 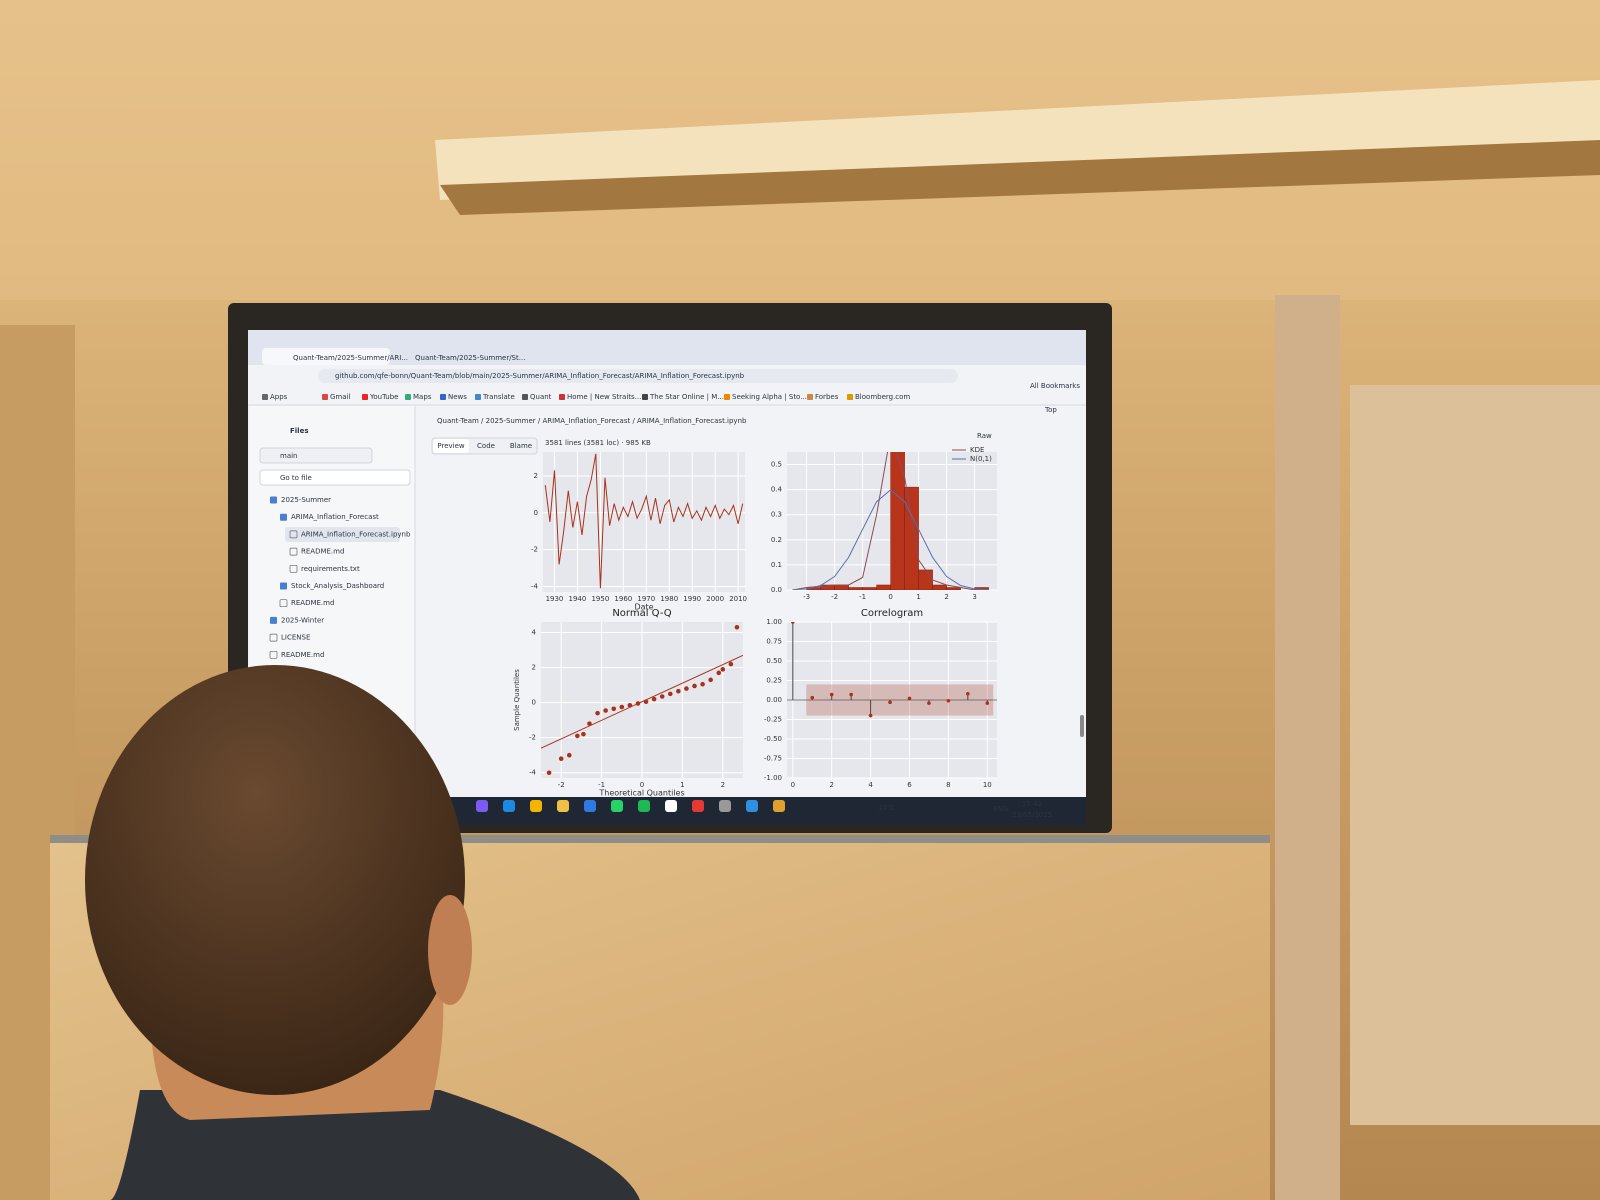 I want to click on y-tick-label: 0.75, so click(x=774, y=642).